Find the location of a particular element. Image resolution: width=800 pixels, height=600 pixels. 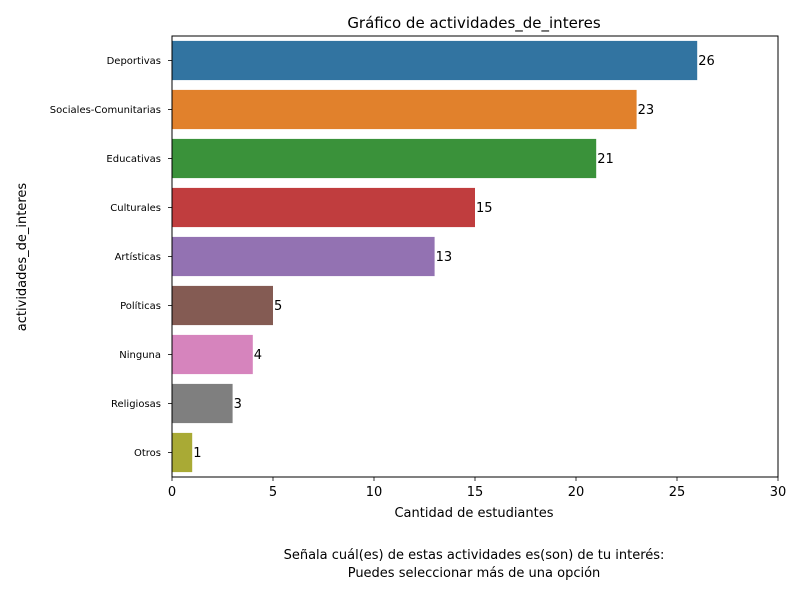

bar-culturales is located at coordinates (323, 207).